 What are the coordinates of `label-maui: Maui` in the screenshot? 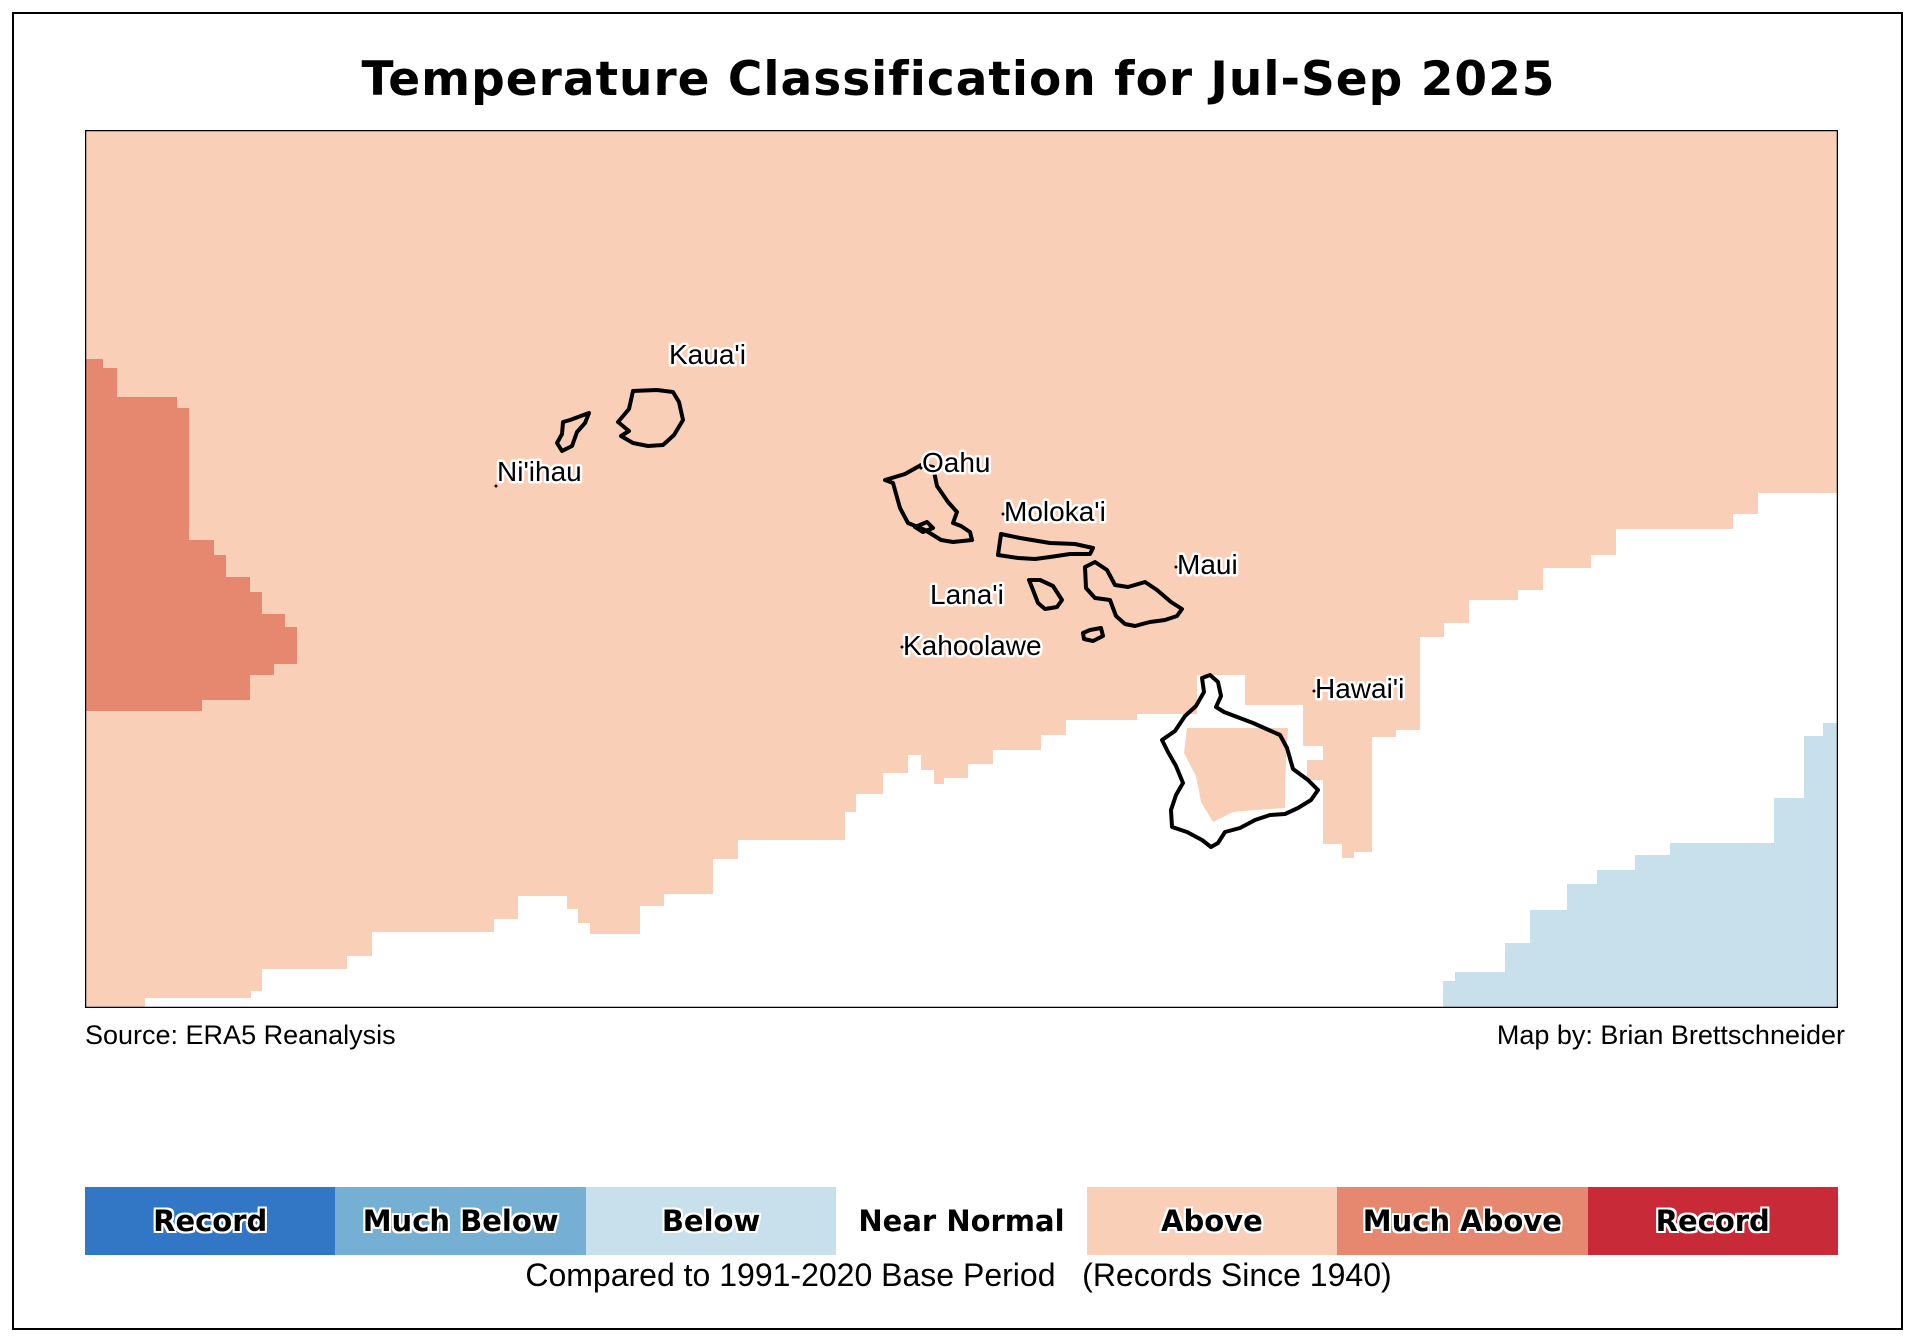 It's located at (1207, 564).